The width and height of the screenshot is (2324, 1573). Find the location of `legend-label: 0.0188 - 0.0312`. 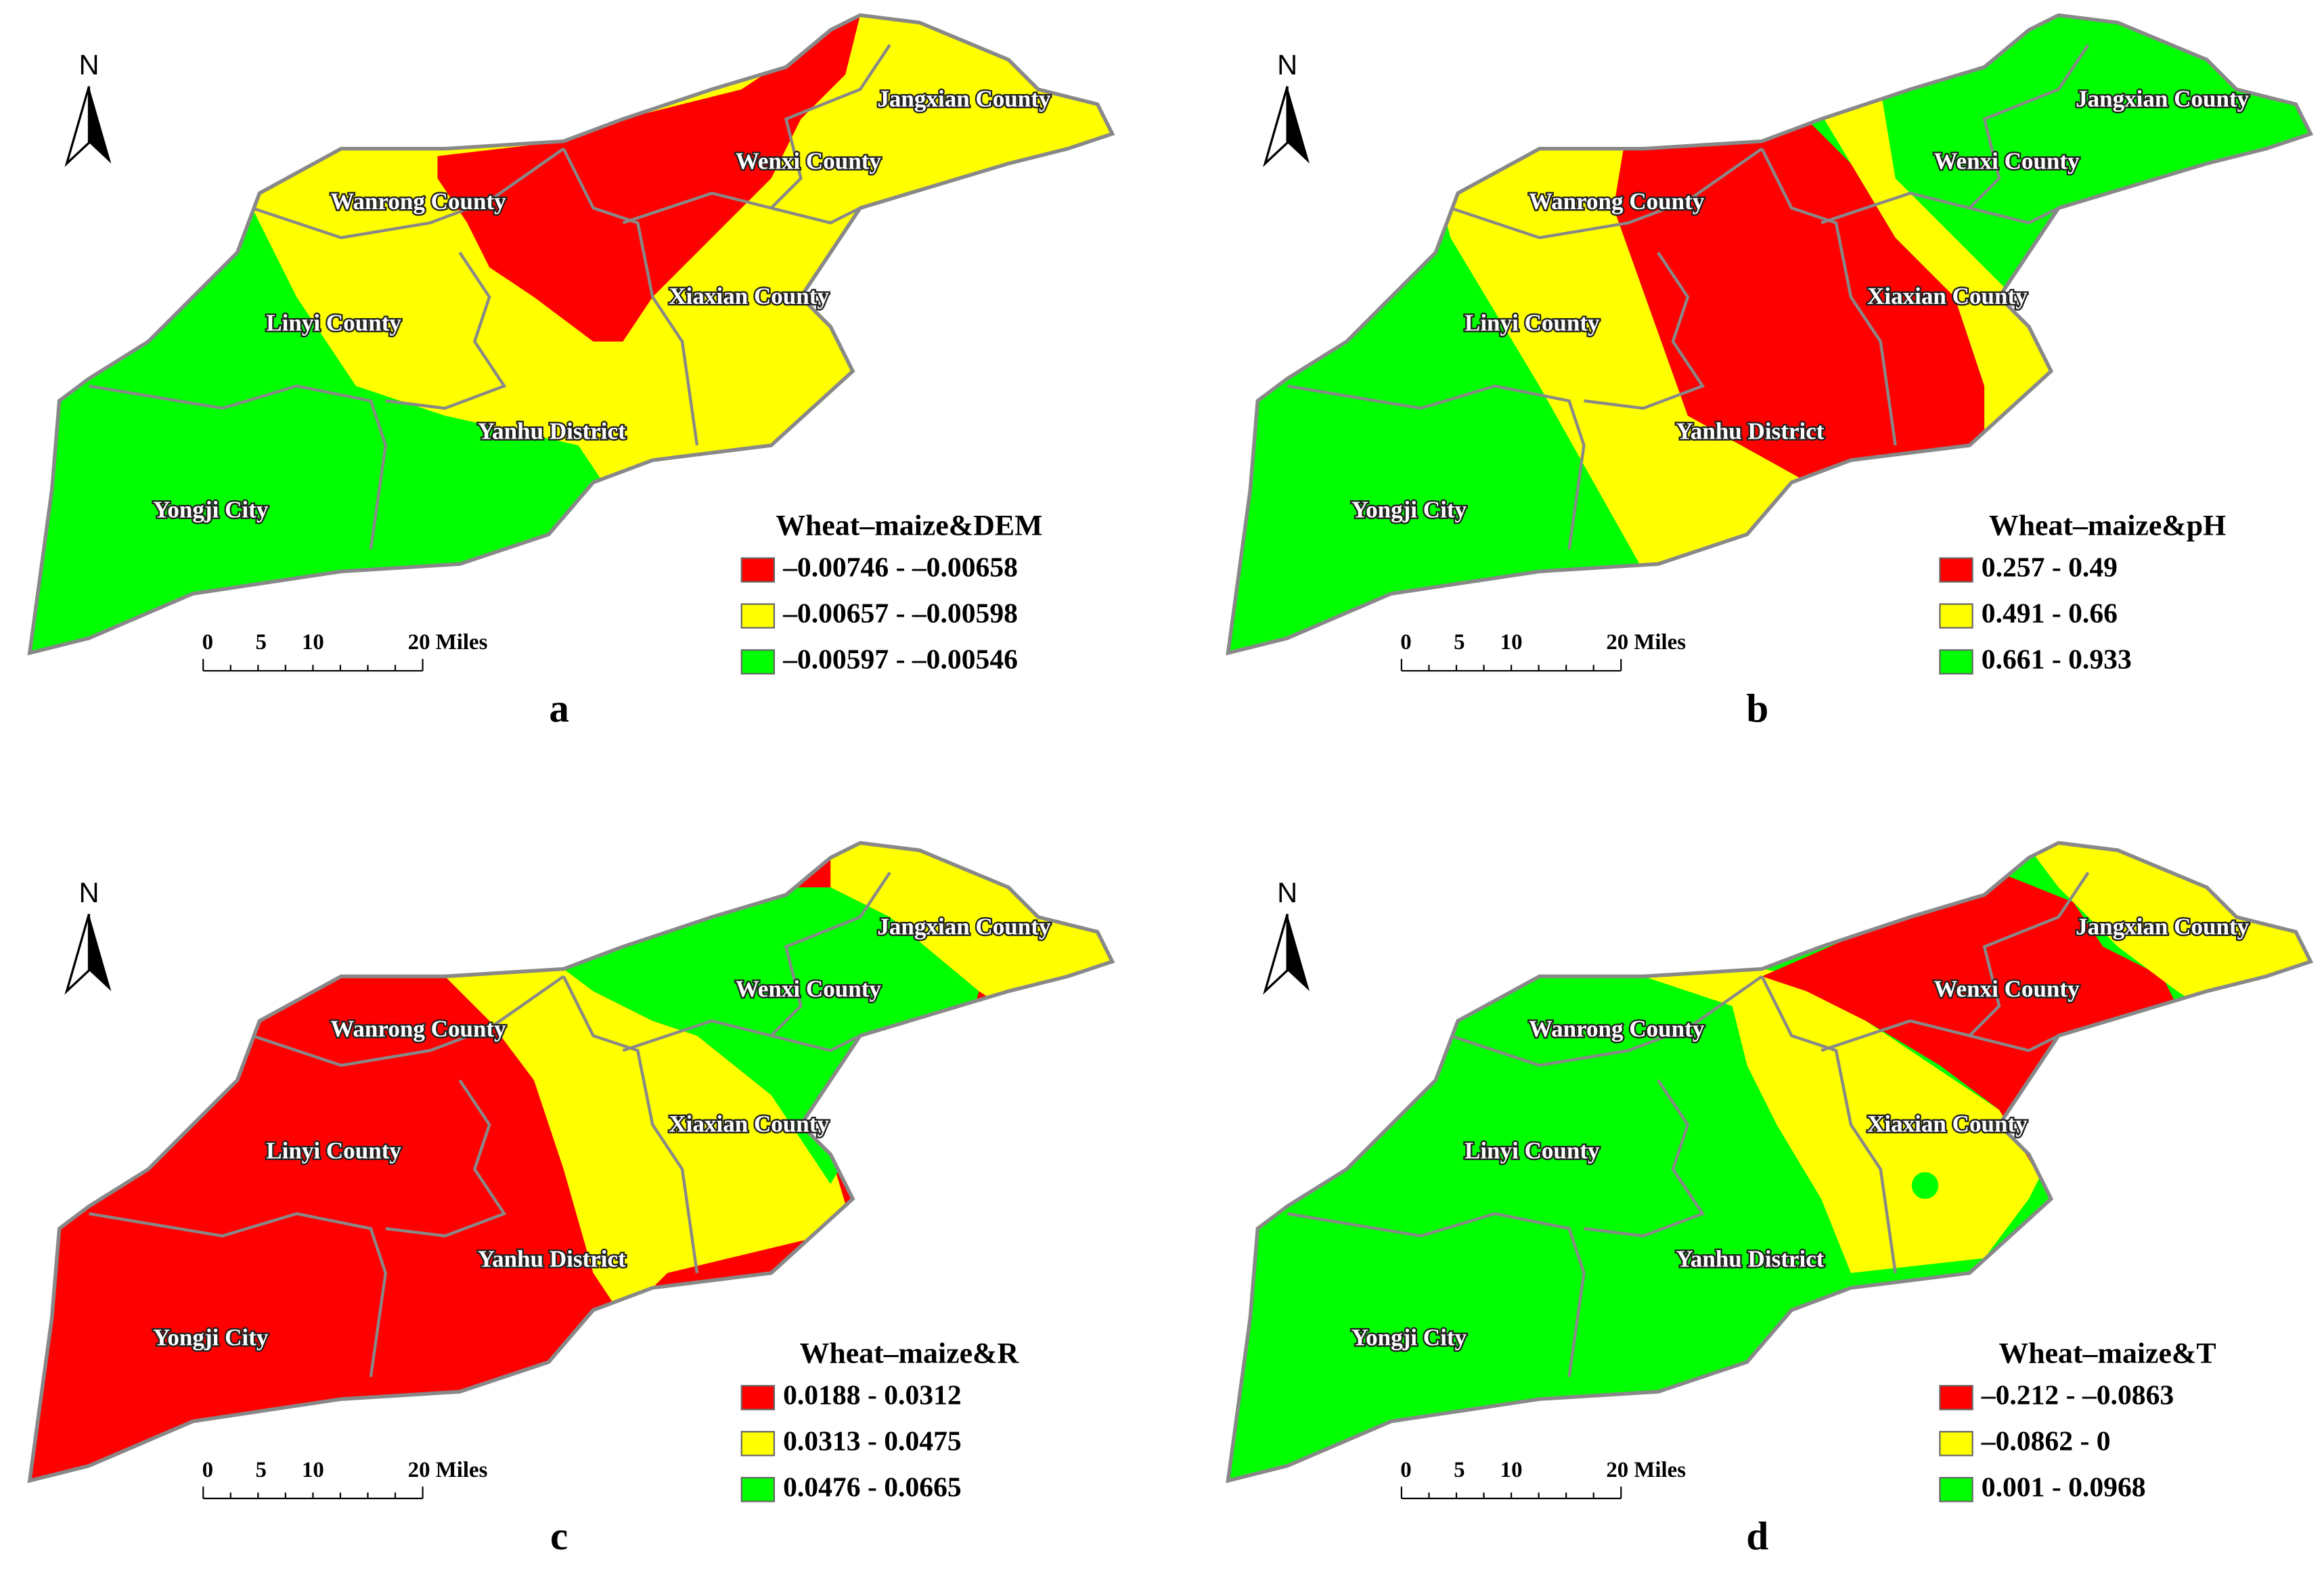

legend-label: 0.0188 - 0.0312 is located at coordinates (872, 1395).